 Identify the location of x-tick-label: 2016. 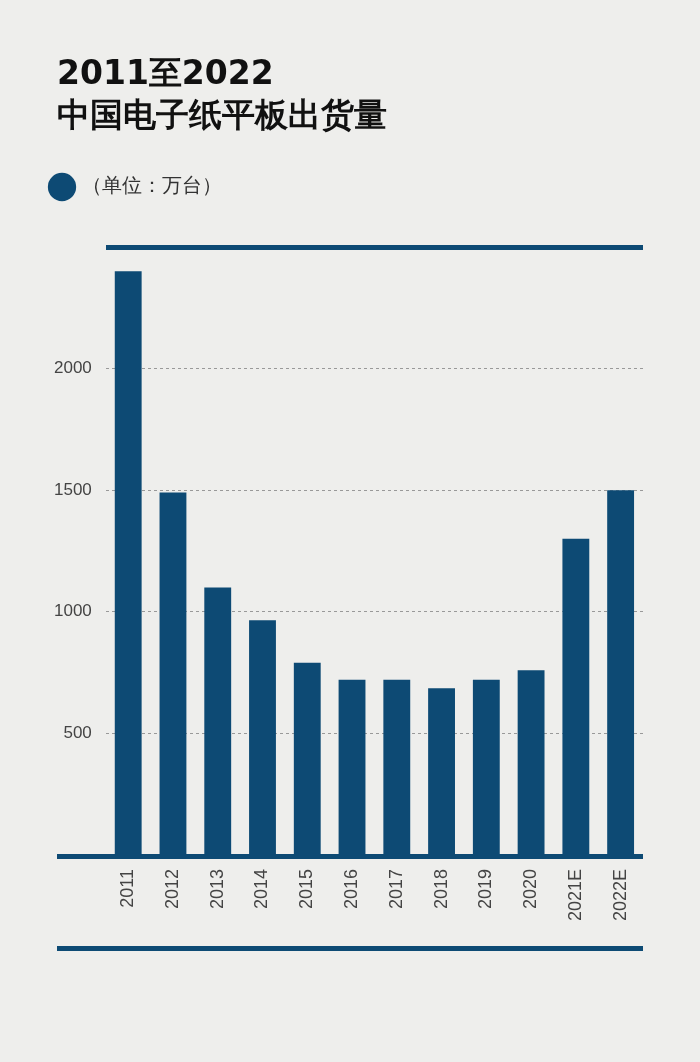
(351, 888).